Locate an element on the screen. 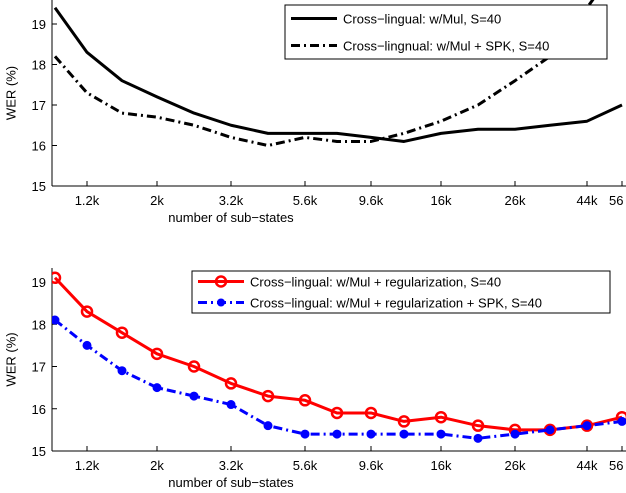  legend-label-1: Cross−lingnual: w/Mul + SPK, S=40 is located at coordinates (446, 46).